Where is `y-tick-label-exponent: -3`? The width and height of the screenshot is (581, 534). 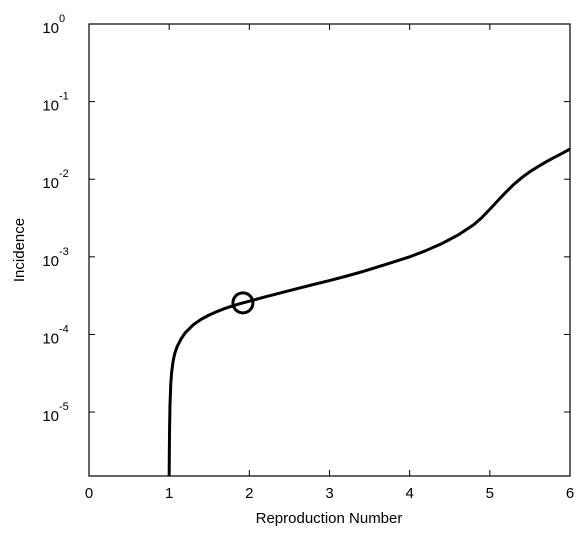
y-tick-label-exponent: -3 is located at coordinates (64, 252).